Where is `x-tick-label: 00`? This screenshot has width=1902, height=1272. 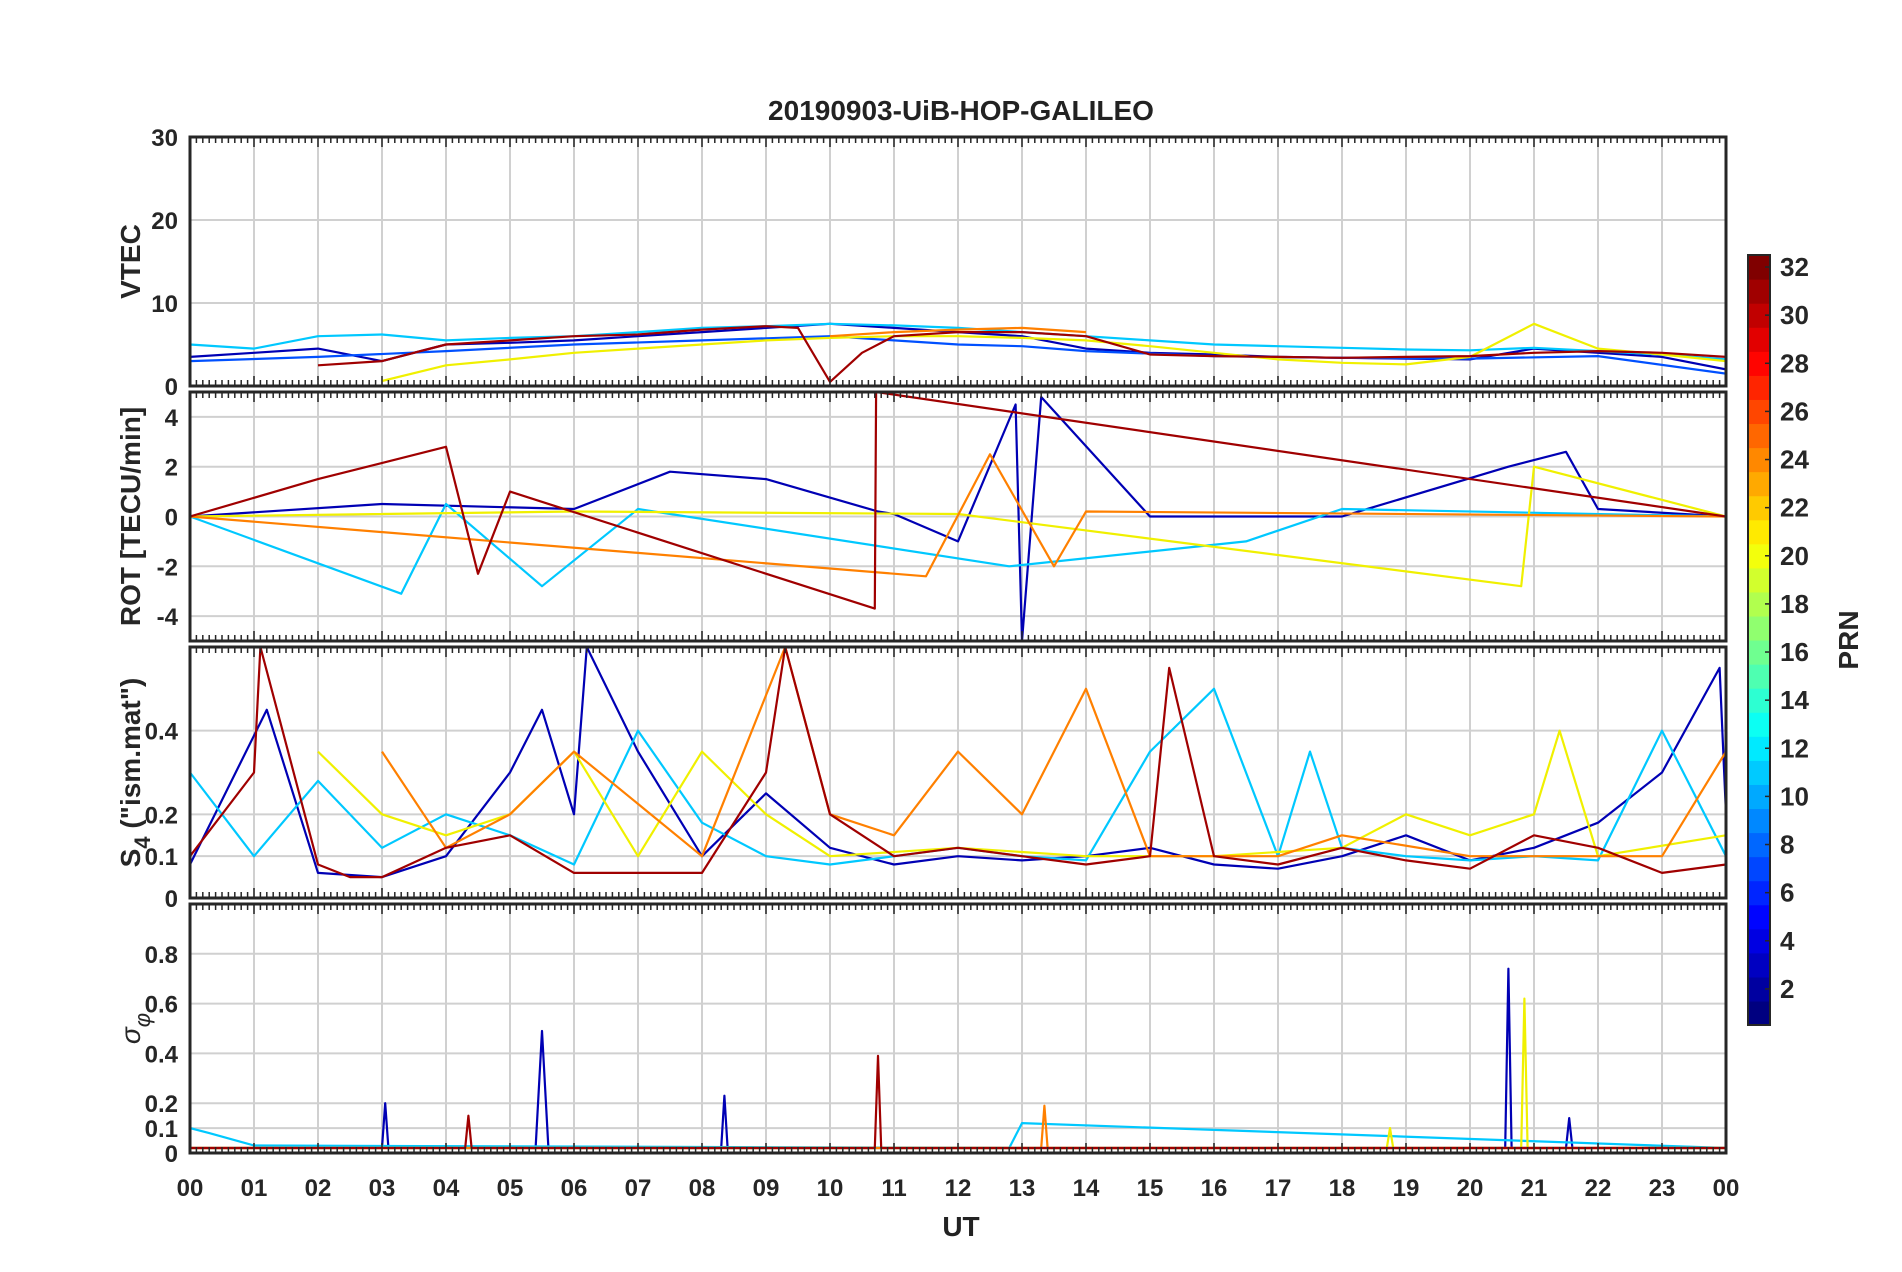
x-tick-label: 00 is located at coordinates (190, 1188).